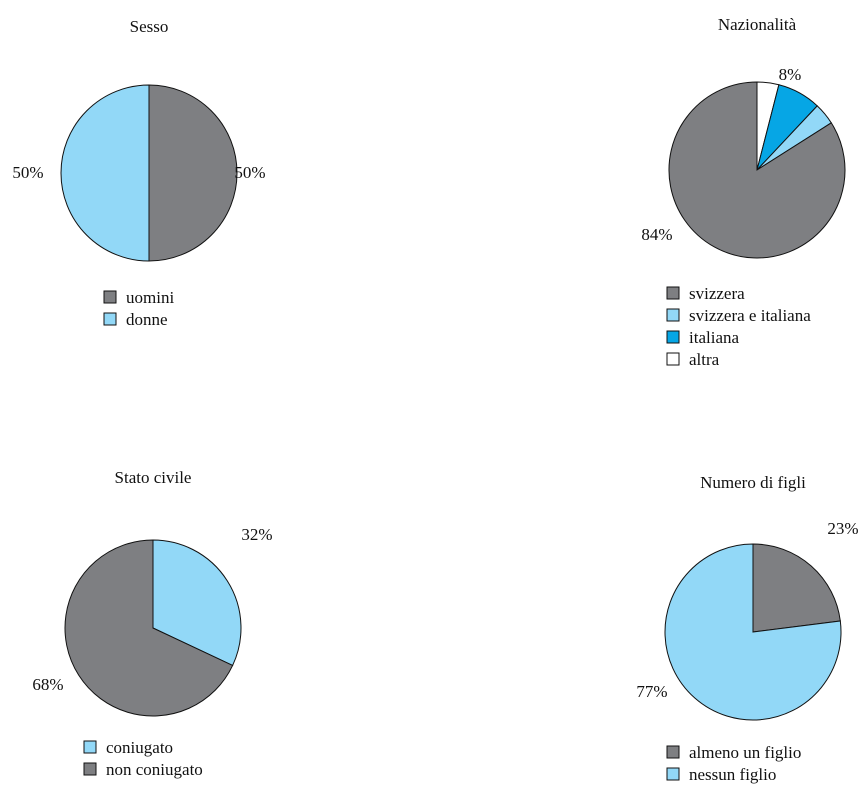 The image size is (865, 785). I want to click on legend-swatch-svizzera-e-italiana, so click(673, 315).